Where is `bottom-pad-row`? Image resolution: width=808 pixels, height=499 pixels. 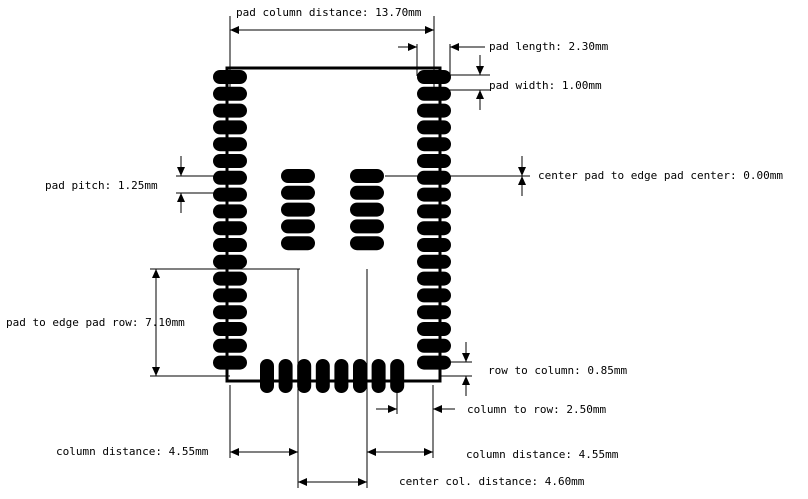 bottom-pad-row is located at coordinates (332, 376).